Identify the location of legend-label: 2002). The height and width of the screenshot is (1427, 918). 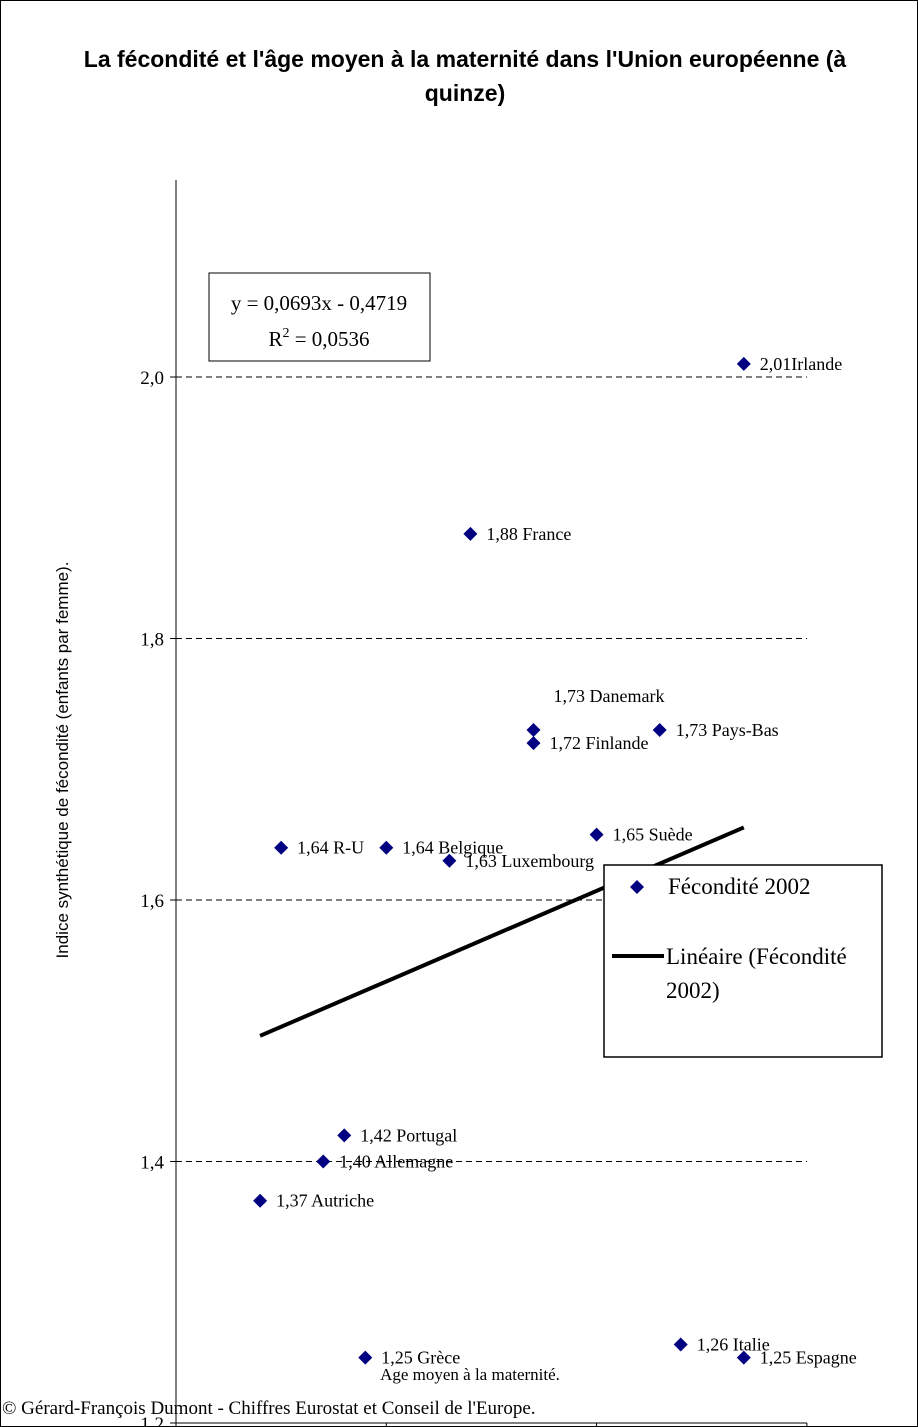
(693, 990).